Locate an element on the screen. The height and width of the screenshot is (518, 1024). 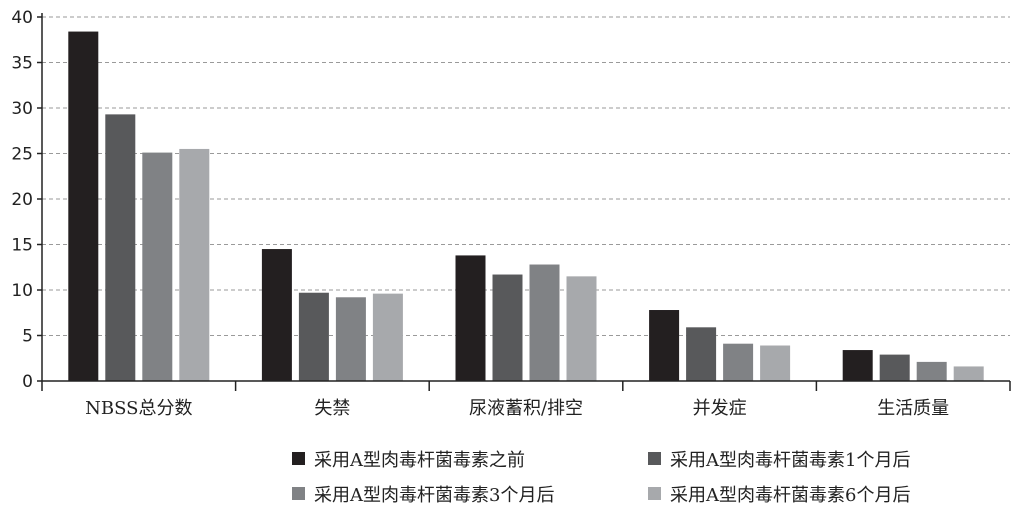
y-tick-label: 25 is located at coordinates (22, 155).